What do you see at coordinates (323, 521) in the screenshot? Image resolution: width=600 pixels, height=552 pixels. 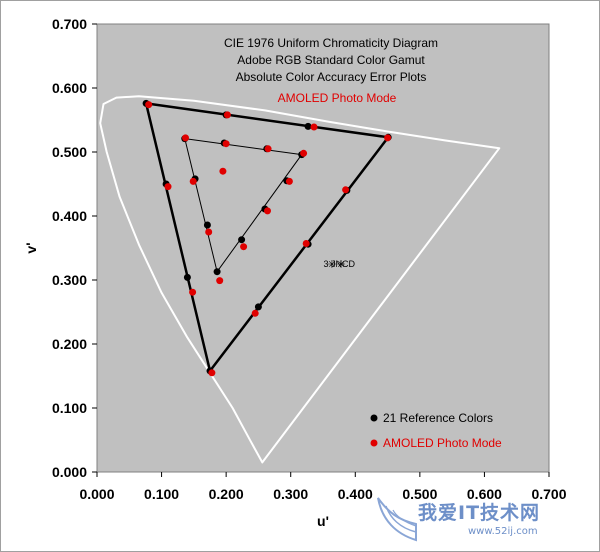 I see `x-axis-label: u'` at bounding box center [323, 521].